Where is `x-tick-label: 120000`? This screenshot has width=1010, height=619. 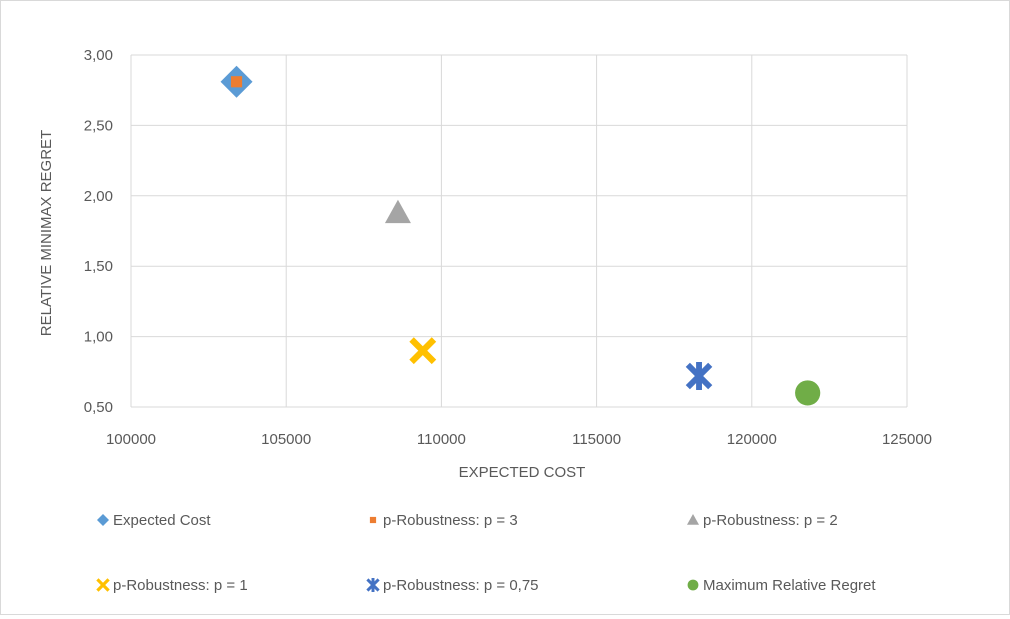
x-tick-label: 120000 is located at coordinates (752, 439).